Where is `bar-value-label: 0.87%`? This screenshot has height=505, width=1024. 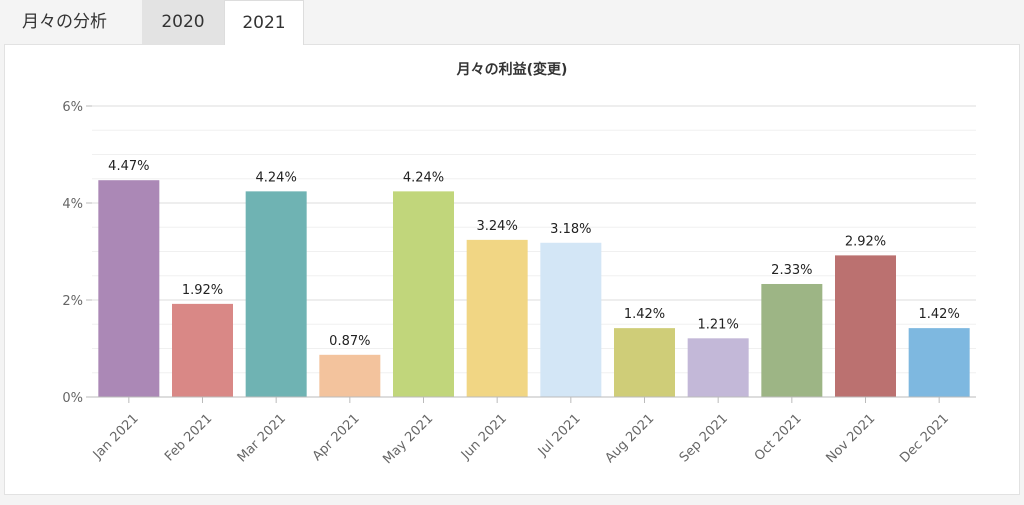 bar-value-label: 0.87% is located at coordinates (349, 341).